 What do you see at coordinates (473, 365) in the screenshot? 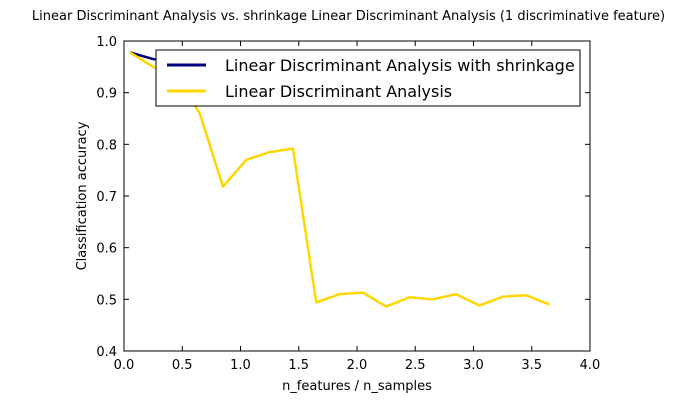
I see `x-tick-label: 3.0` at bounding box center [473, 365].